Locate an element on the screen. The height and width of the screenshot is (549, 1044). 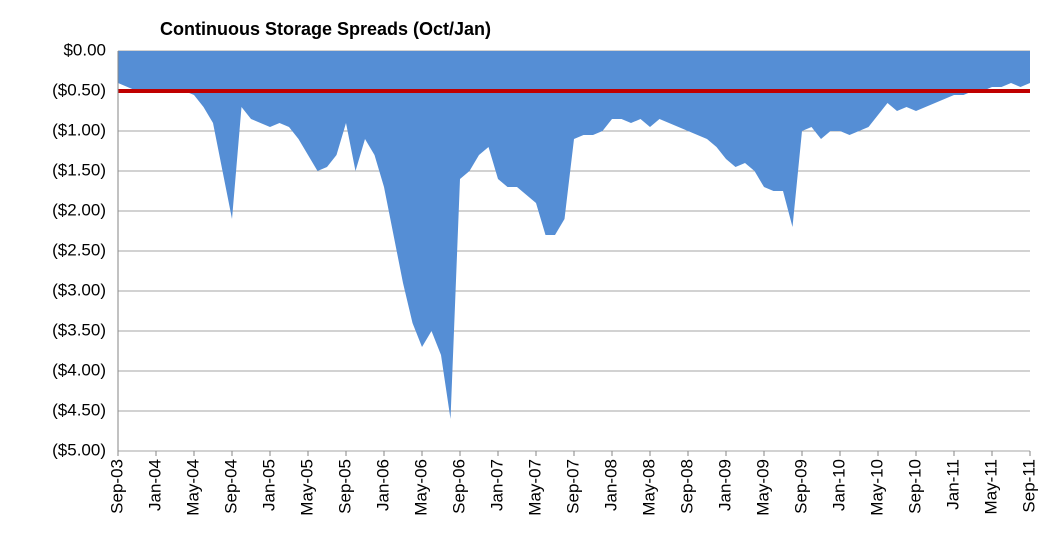
x-tick-label: May-05 is located at coordinates (306, 487).